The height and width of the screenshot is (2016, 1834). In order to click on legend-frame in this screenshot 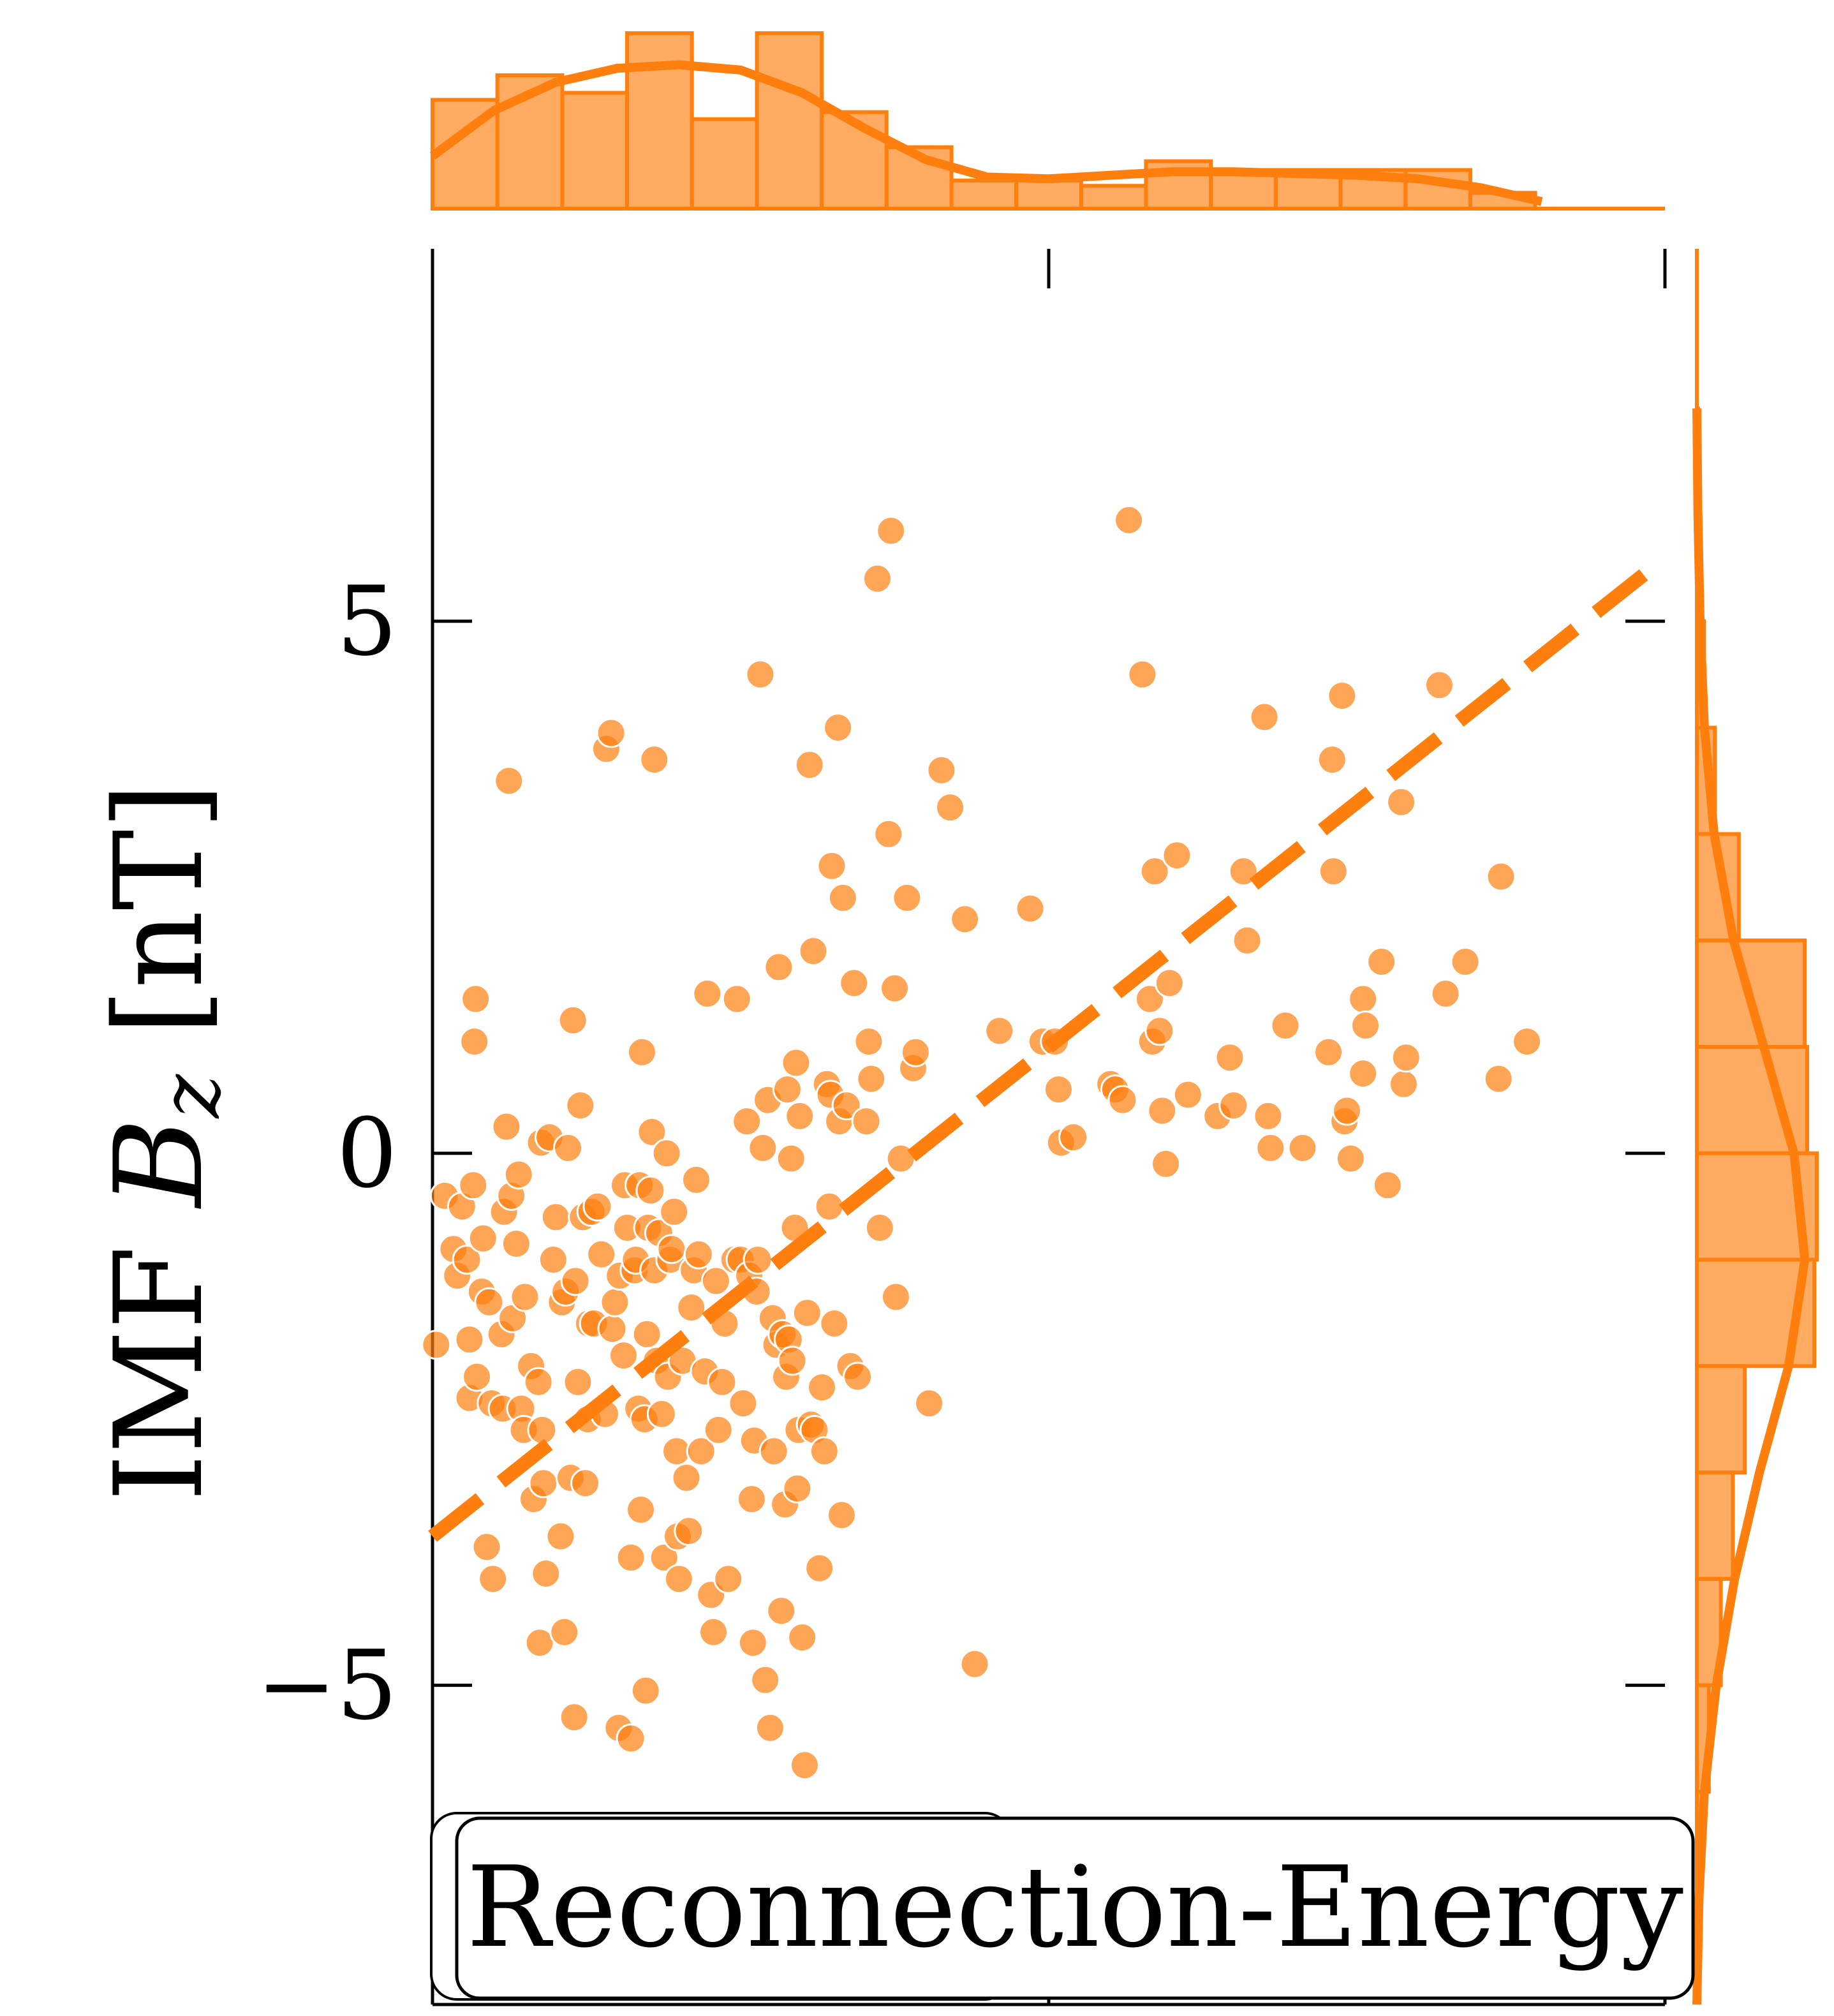, I will do `click(1075, 1908)`.